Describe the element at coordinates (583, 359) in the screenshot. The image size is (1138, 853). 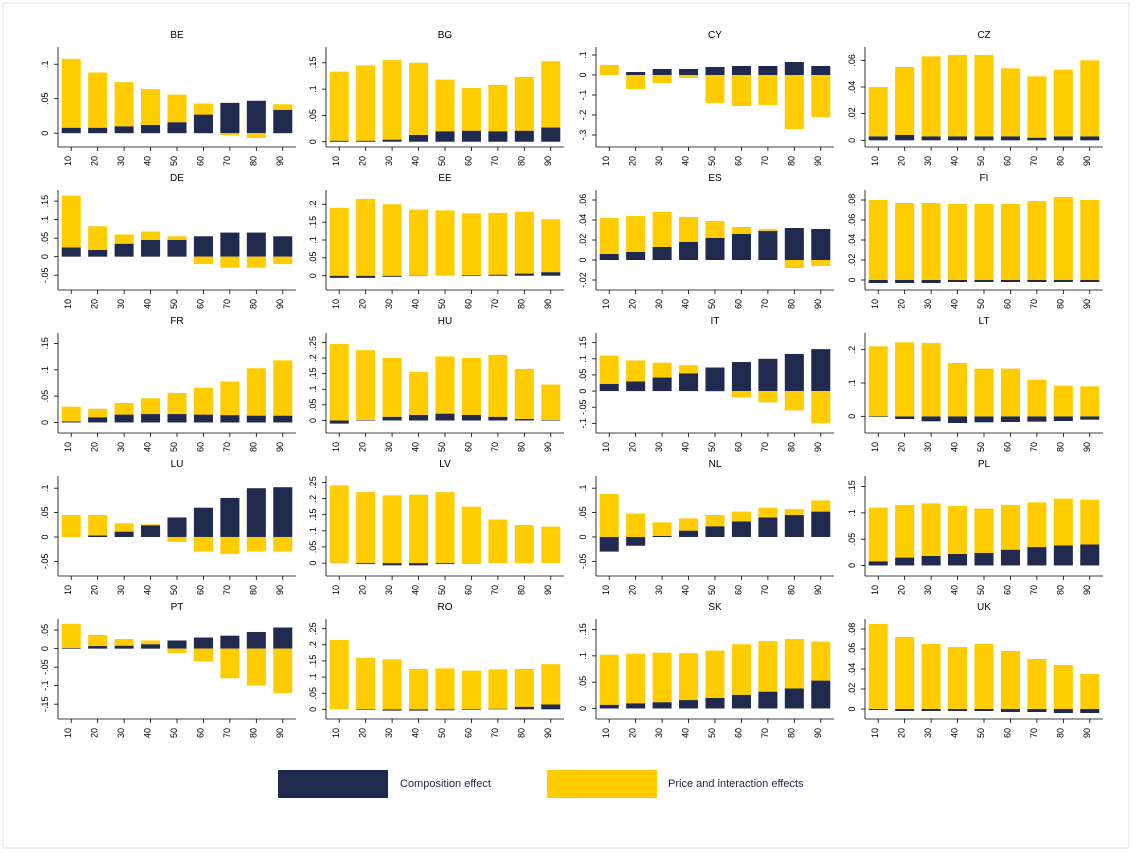
I see `y-tick-label: .1` at that location.